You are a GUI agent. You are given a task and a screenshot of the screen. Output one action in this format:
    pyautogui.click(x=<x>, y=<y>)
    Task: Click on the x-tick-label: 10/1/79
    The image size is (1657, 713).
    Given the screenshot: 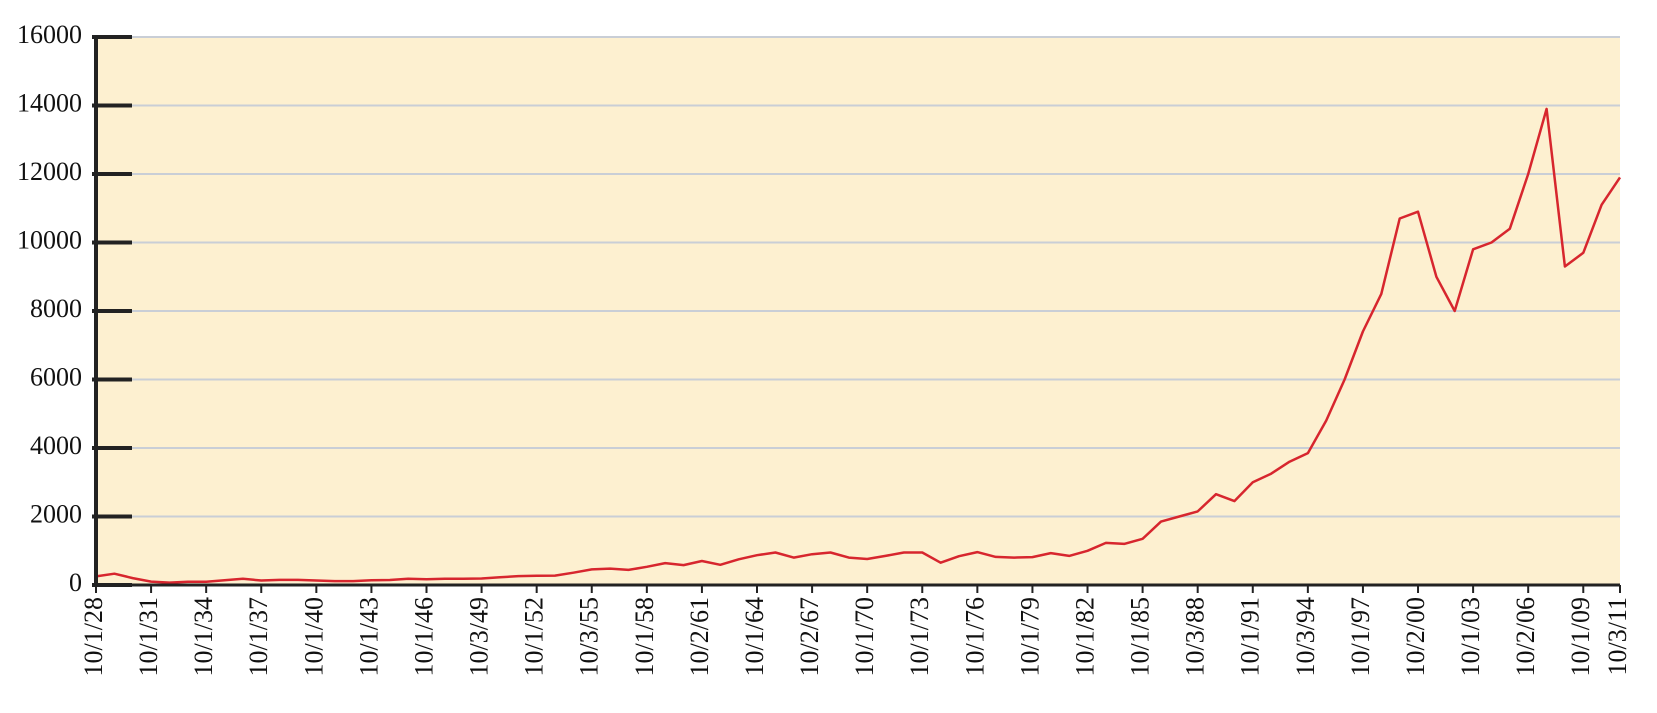 What is the action you would take?
    pyautogui.click(x=1029, y=636)
    